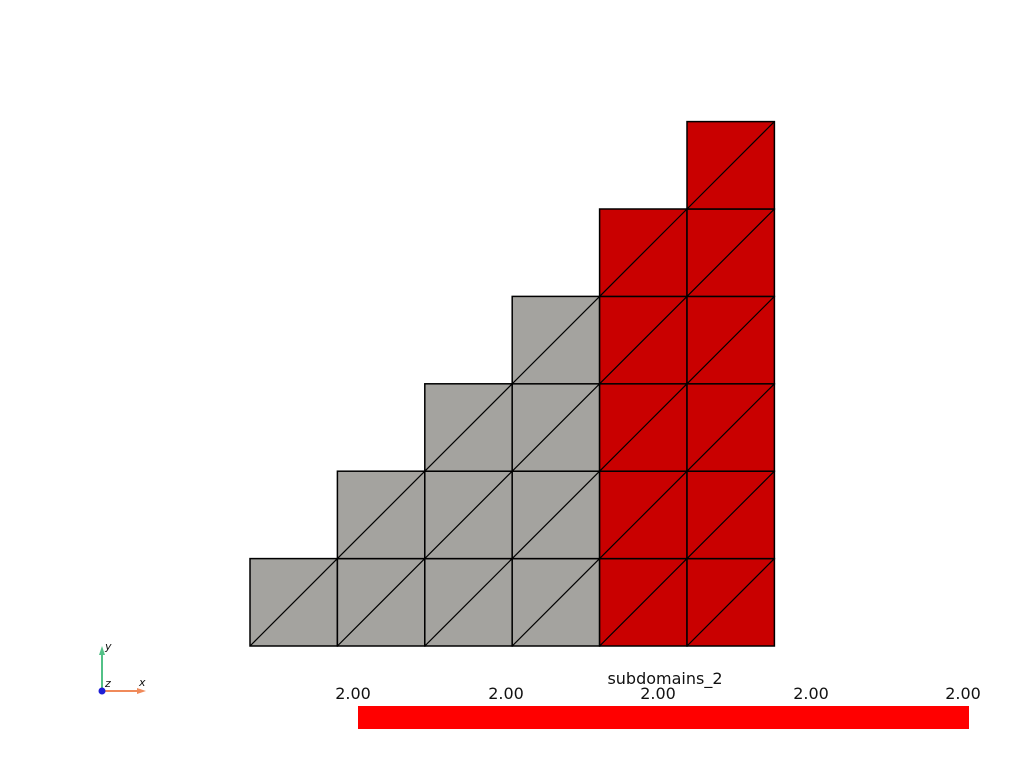  What do you see at coordinates (122, 670) in the screenshot?
I see `orientation-axes` at bounding box center [122, 670].